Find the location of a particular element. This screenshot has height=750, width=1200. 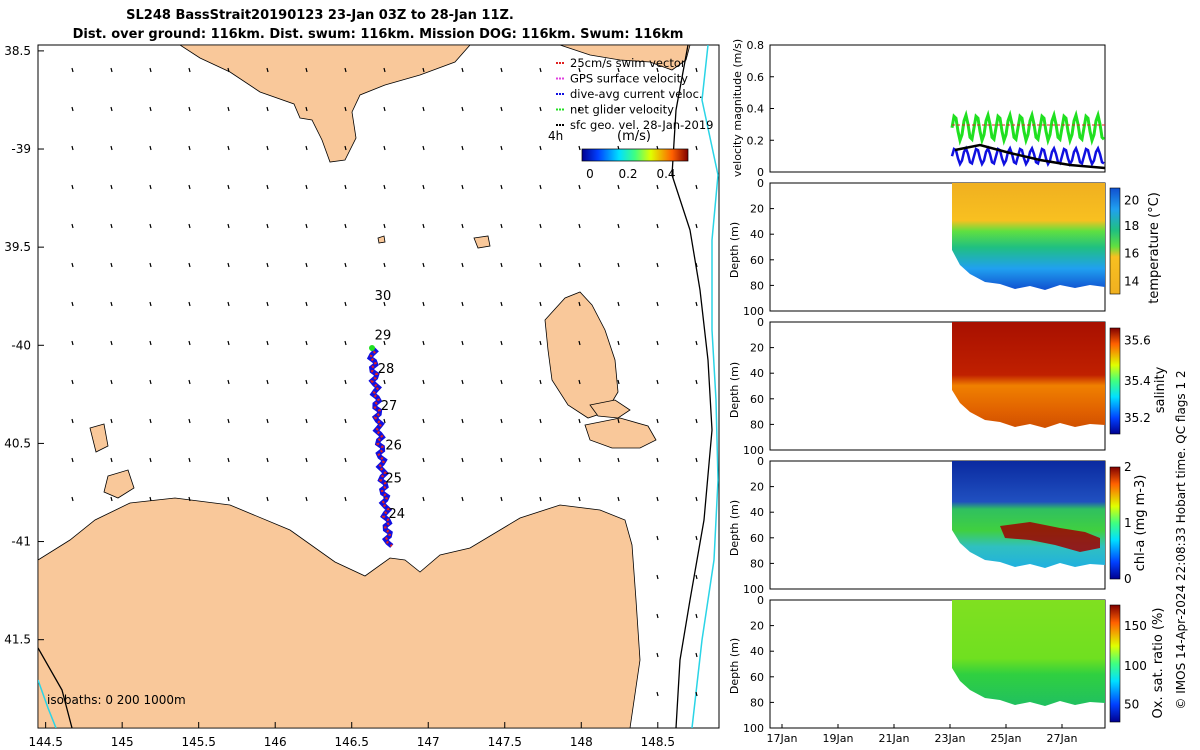

time-tick-label: 23Jan is located at coordinates (950, 738).